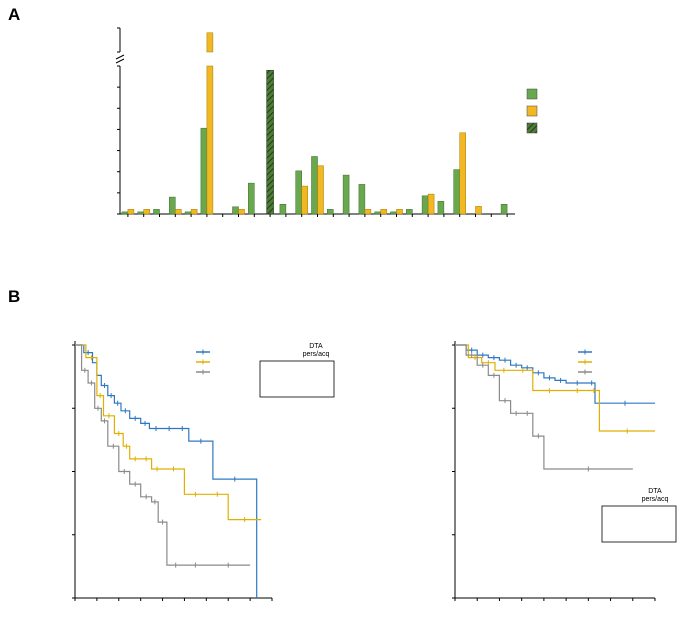 The image size is (685, 631). What do you see at coordinates (270, 142) in the screenshot?
I see `bar-flt3-itd-genescan` at bounding box center [270, 142].